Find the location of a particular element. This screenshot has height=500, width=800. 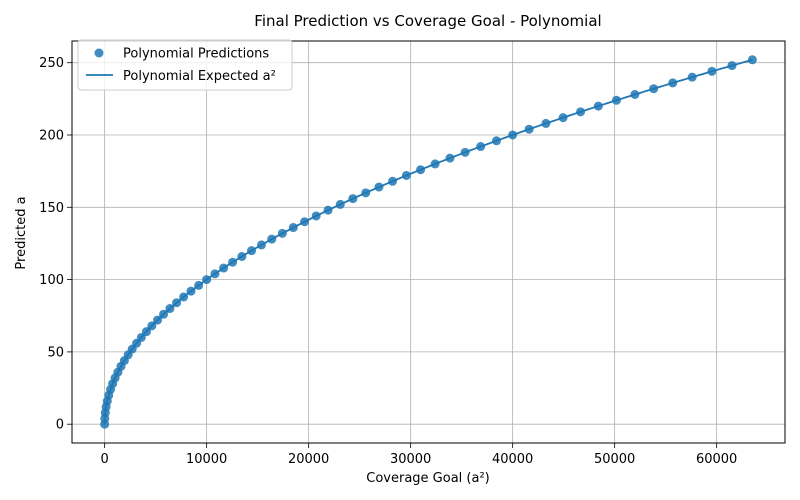

y-axis-label: Predicted a is located at coordinates (21, 232).